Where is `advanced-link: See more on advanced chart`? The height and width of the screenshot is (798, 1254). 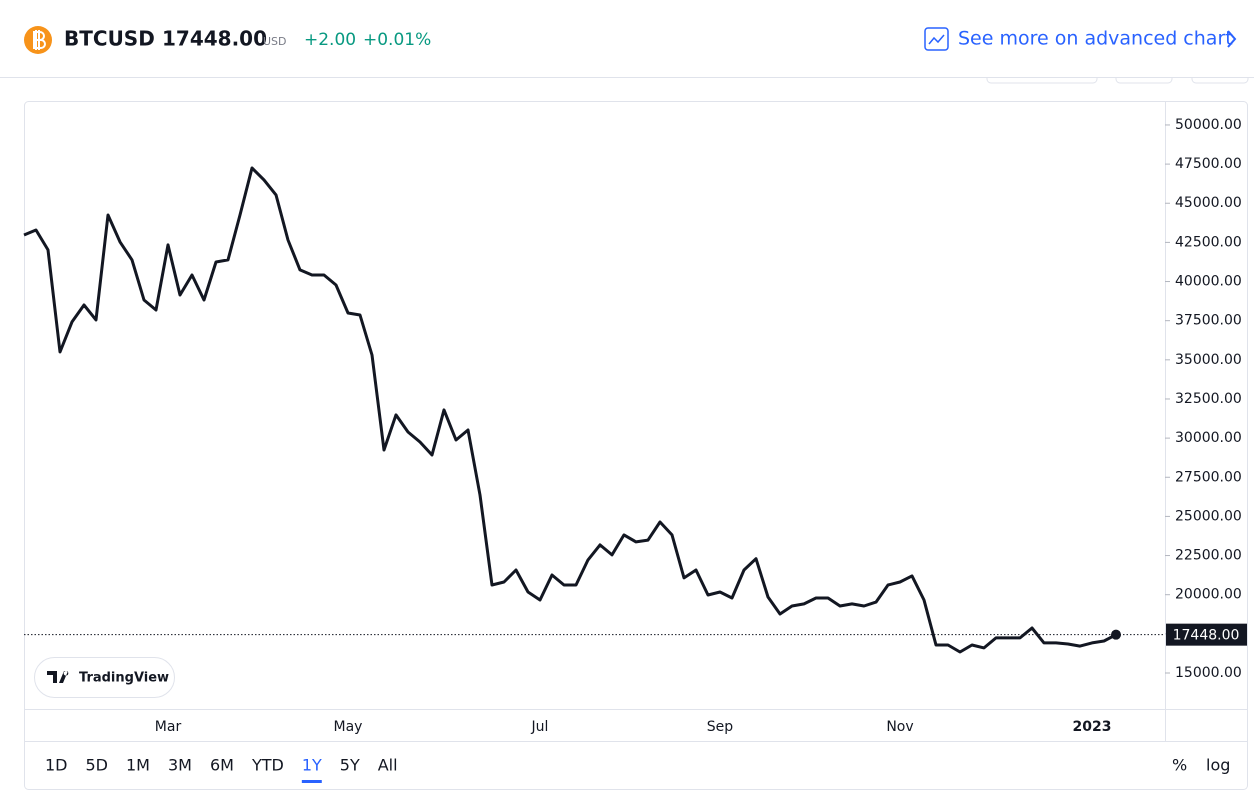
advanced-link: See more on advanced chart is located at coordinates (1080, 39).